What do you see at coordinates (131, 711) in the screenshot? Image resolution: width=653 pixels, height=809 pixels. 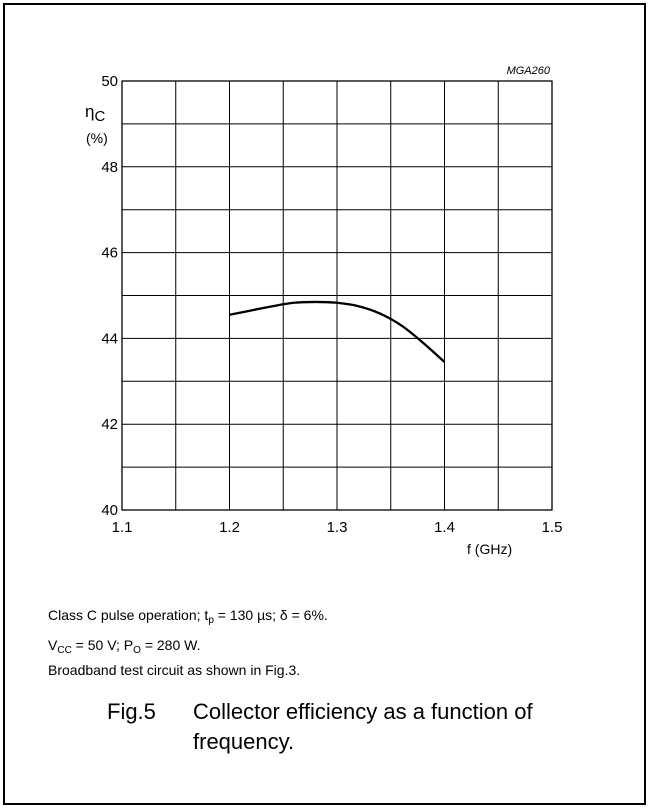 I see `caption-number: Fig.5` at bounding box center [131, 711].